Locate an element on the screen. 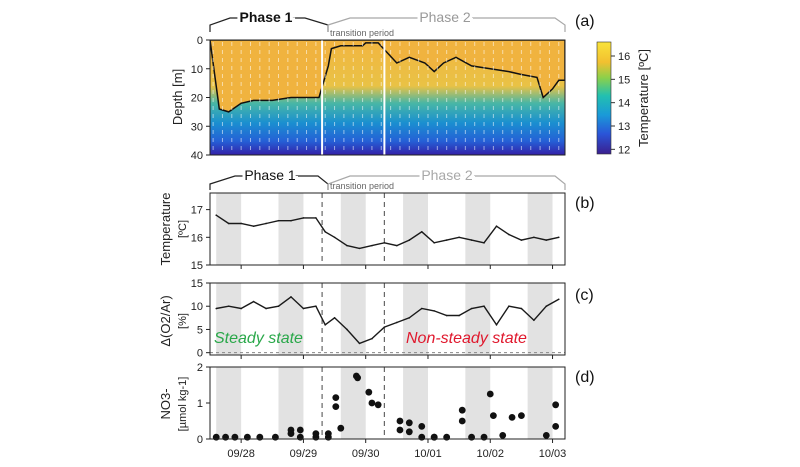 The image size is (800, 467). panel-letter-b: (b) is located at coordinates (585, 203).